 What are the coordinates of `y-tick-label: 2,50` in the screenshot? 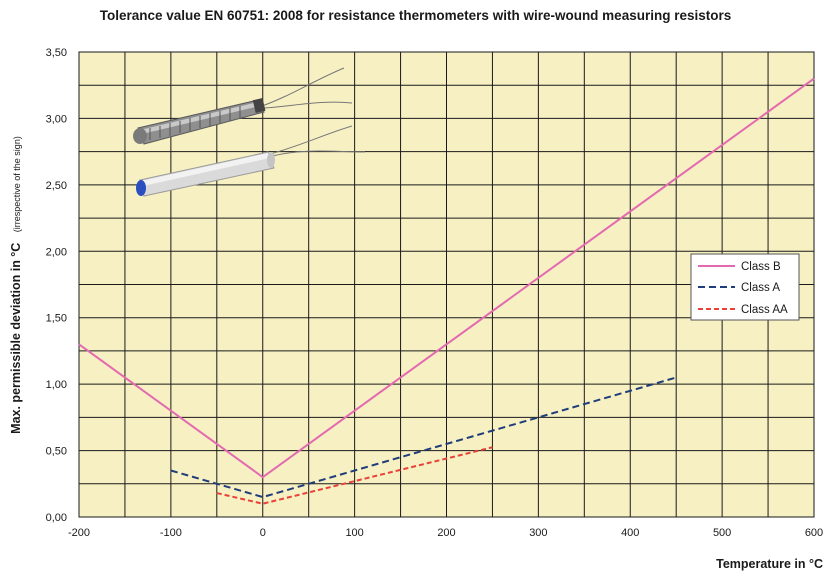 It's located at (56, 186).